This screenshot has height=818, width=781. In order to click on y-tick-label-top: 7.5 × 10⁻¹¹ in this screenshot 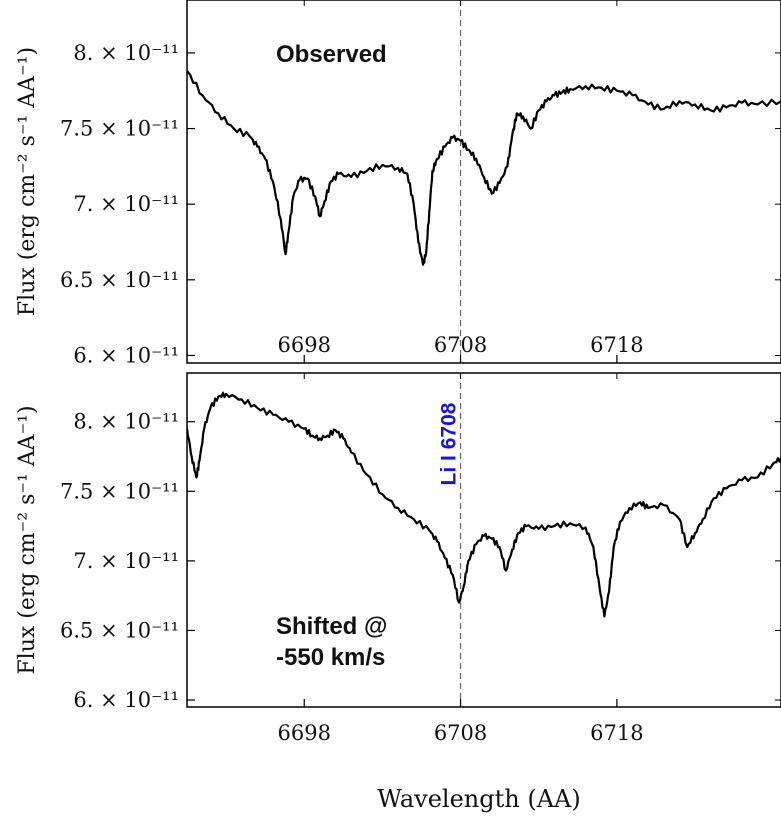, I will do `click(119, 129)`.